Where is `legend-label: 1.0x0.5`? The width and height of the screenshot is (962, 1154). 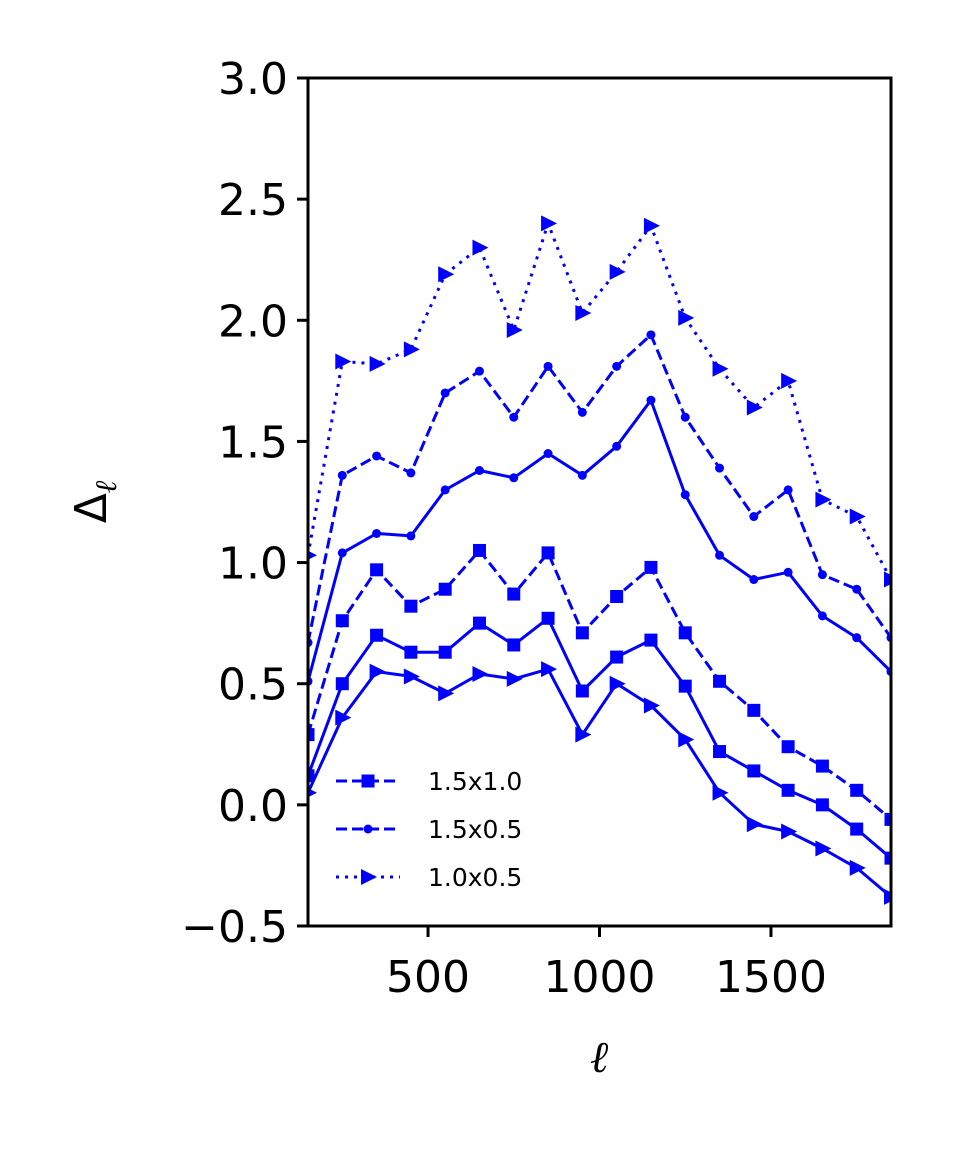 legend-label: 1.0x0.5 is located at coordinates (475, 877).